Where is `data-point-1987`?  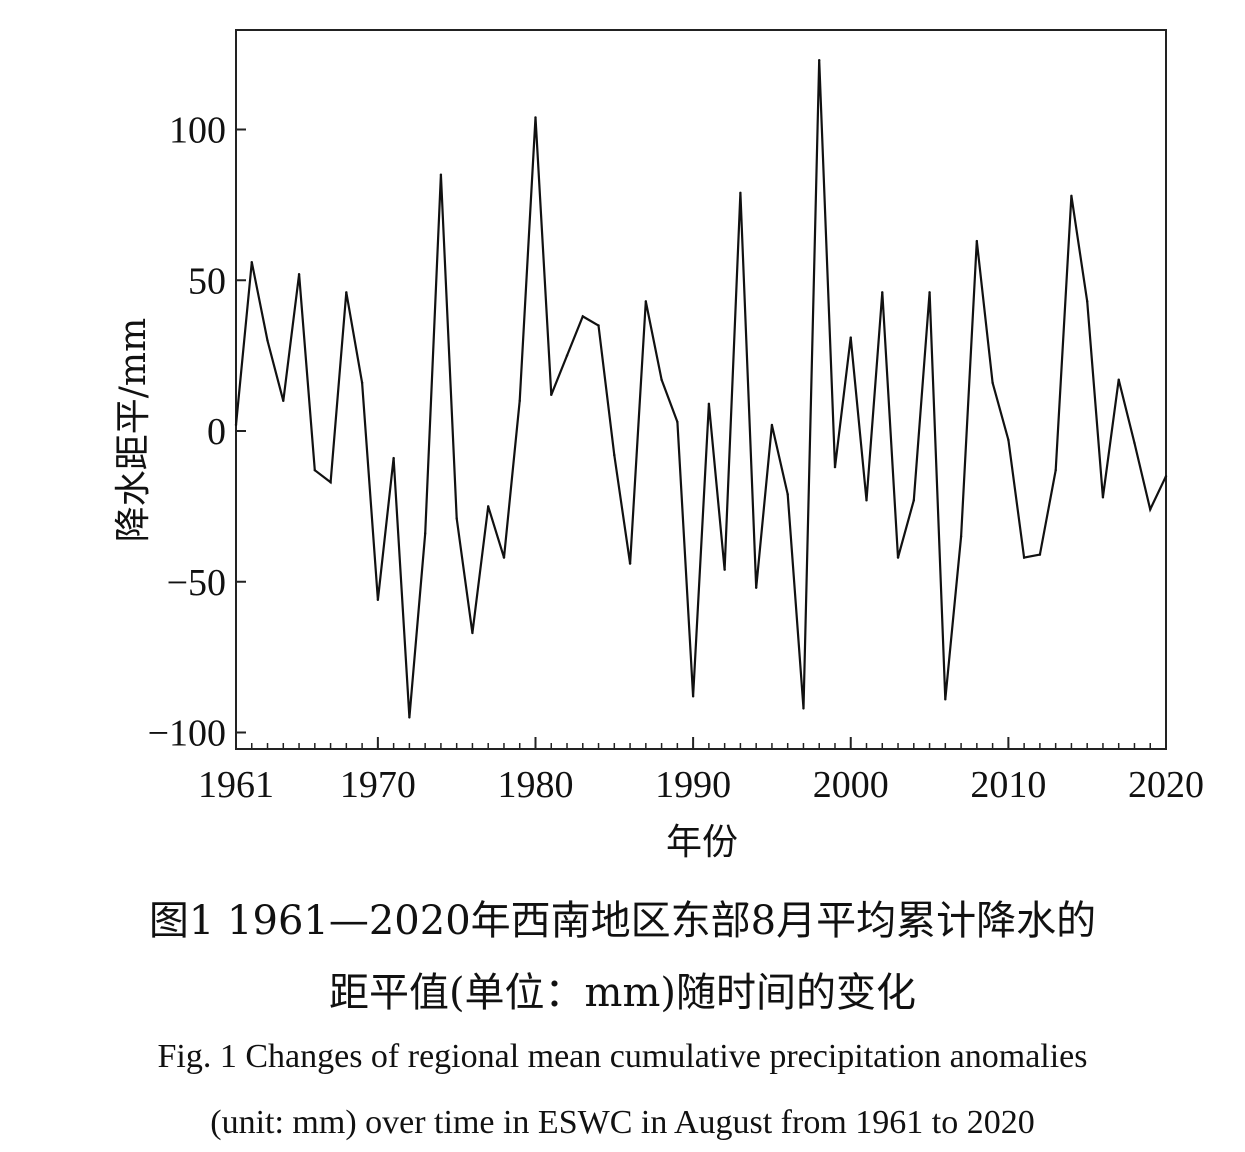 data-point-1987 is located at coordinates (646, 301).